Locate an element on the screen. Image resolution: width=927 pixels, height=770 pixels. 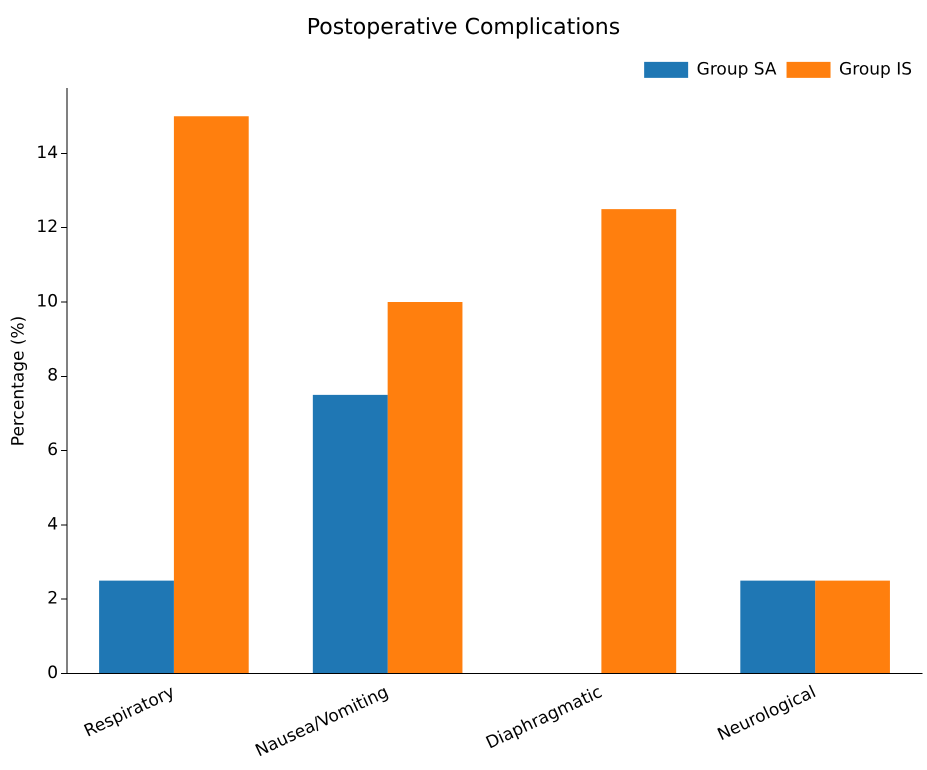
y-axis-title: Percentage (%) is located at coordinates (18, 381).